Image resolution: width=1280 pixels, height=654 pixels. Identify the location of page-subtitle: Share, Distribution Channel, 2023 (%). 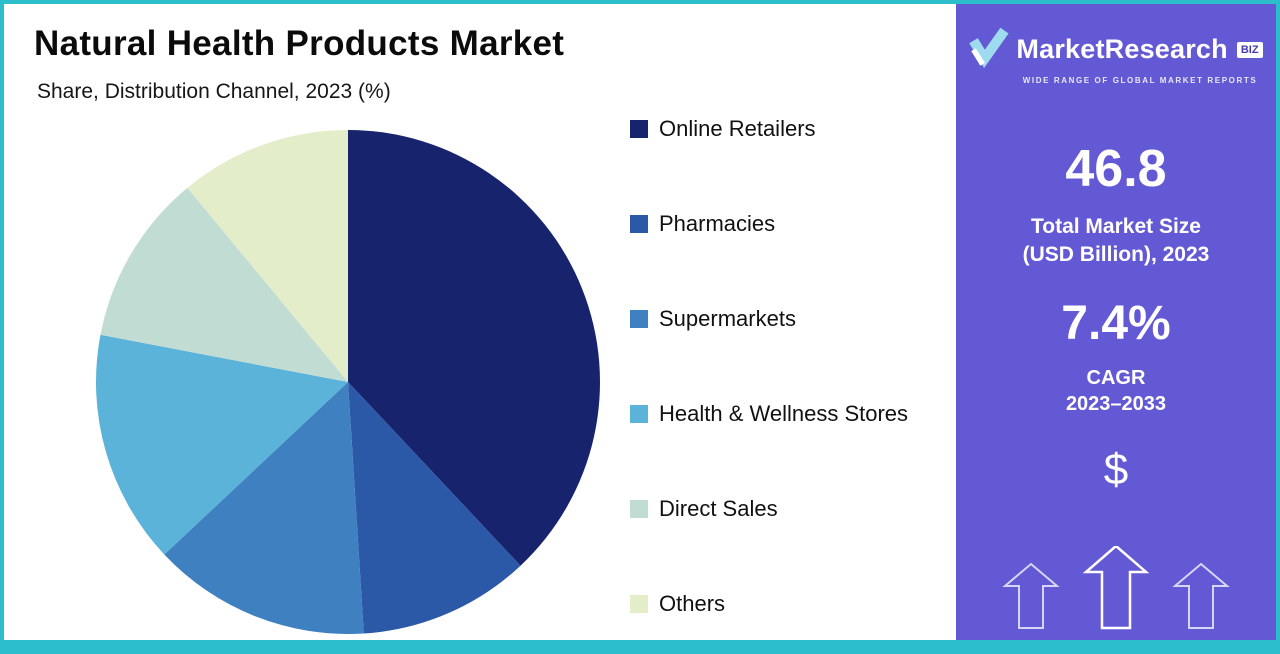
(214, 91).